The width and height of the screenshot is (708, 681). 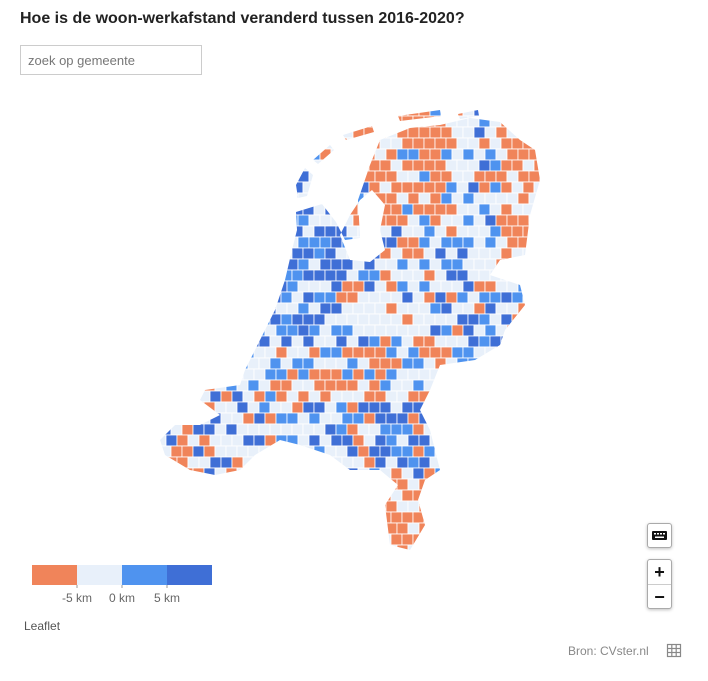 I want to click on zoom-in: +, so click(x=659, y=572).